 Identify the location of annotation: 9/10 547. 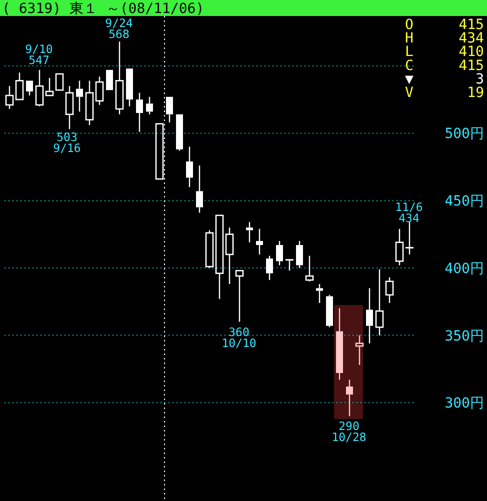
(39, 54).